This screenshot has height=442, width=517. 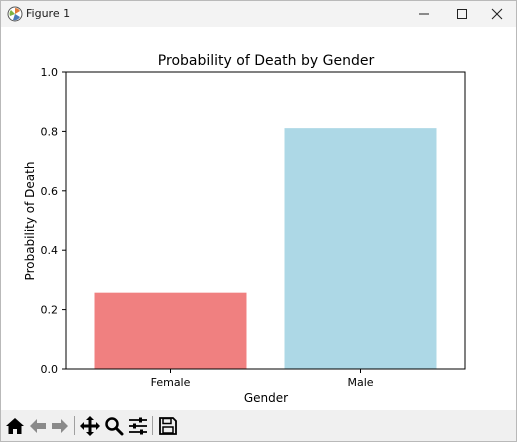 What do you see at coordinates (258, 425) in the screenshot?
I see `navigation-toolbar` at bounding box center [258, 425].